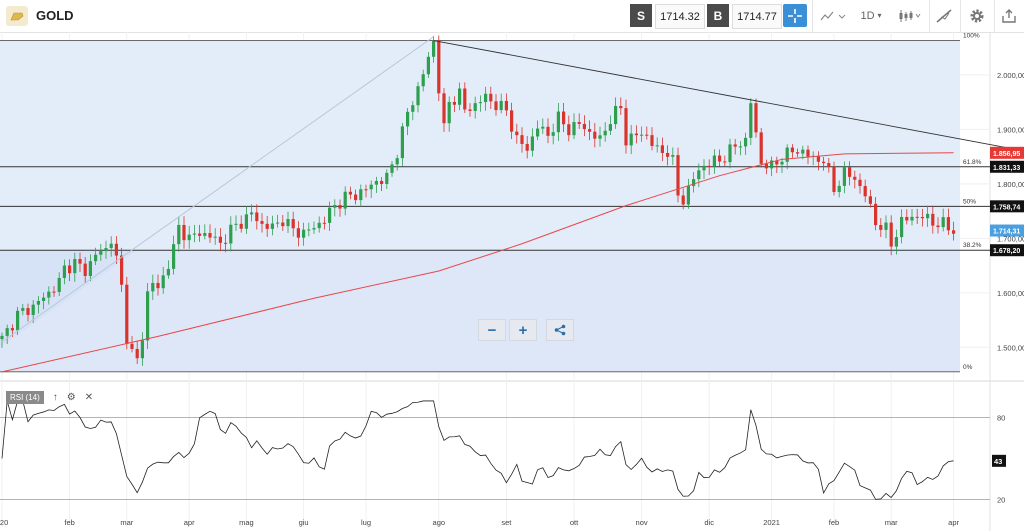  What do you see at coordinates (795, 15) in the screenshot?
I see `crosshair-icon` at bounding box center [795, 15].